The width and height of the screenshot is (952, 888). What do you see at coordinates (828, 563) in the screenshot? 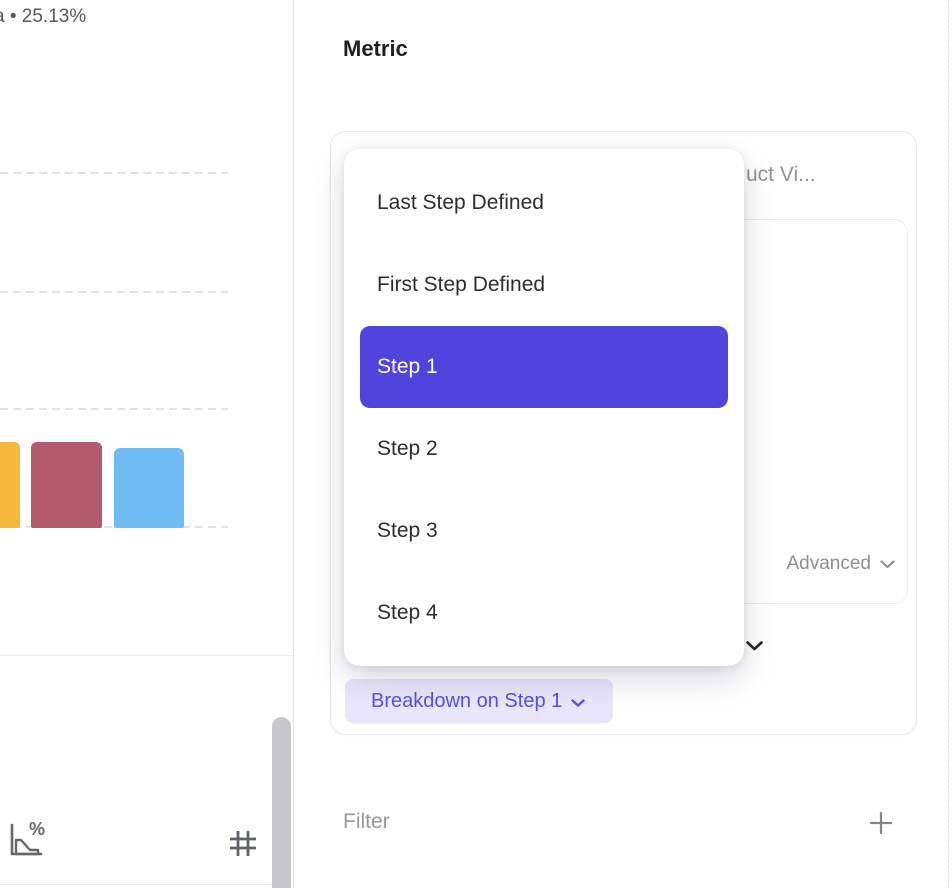
I see `advanced-label: Advanced` at bounding box center [828, 563].